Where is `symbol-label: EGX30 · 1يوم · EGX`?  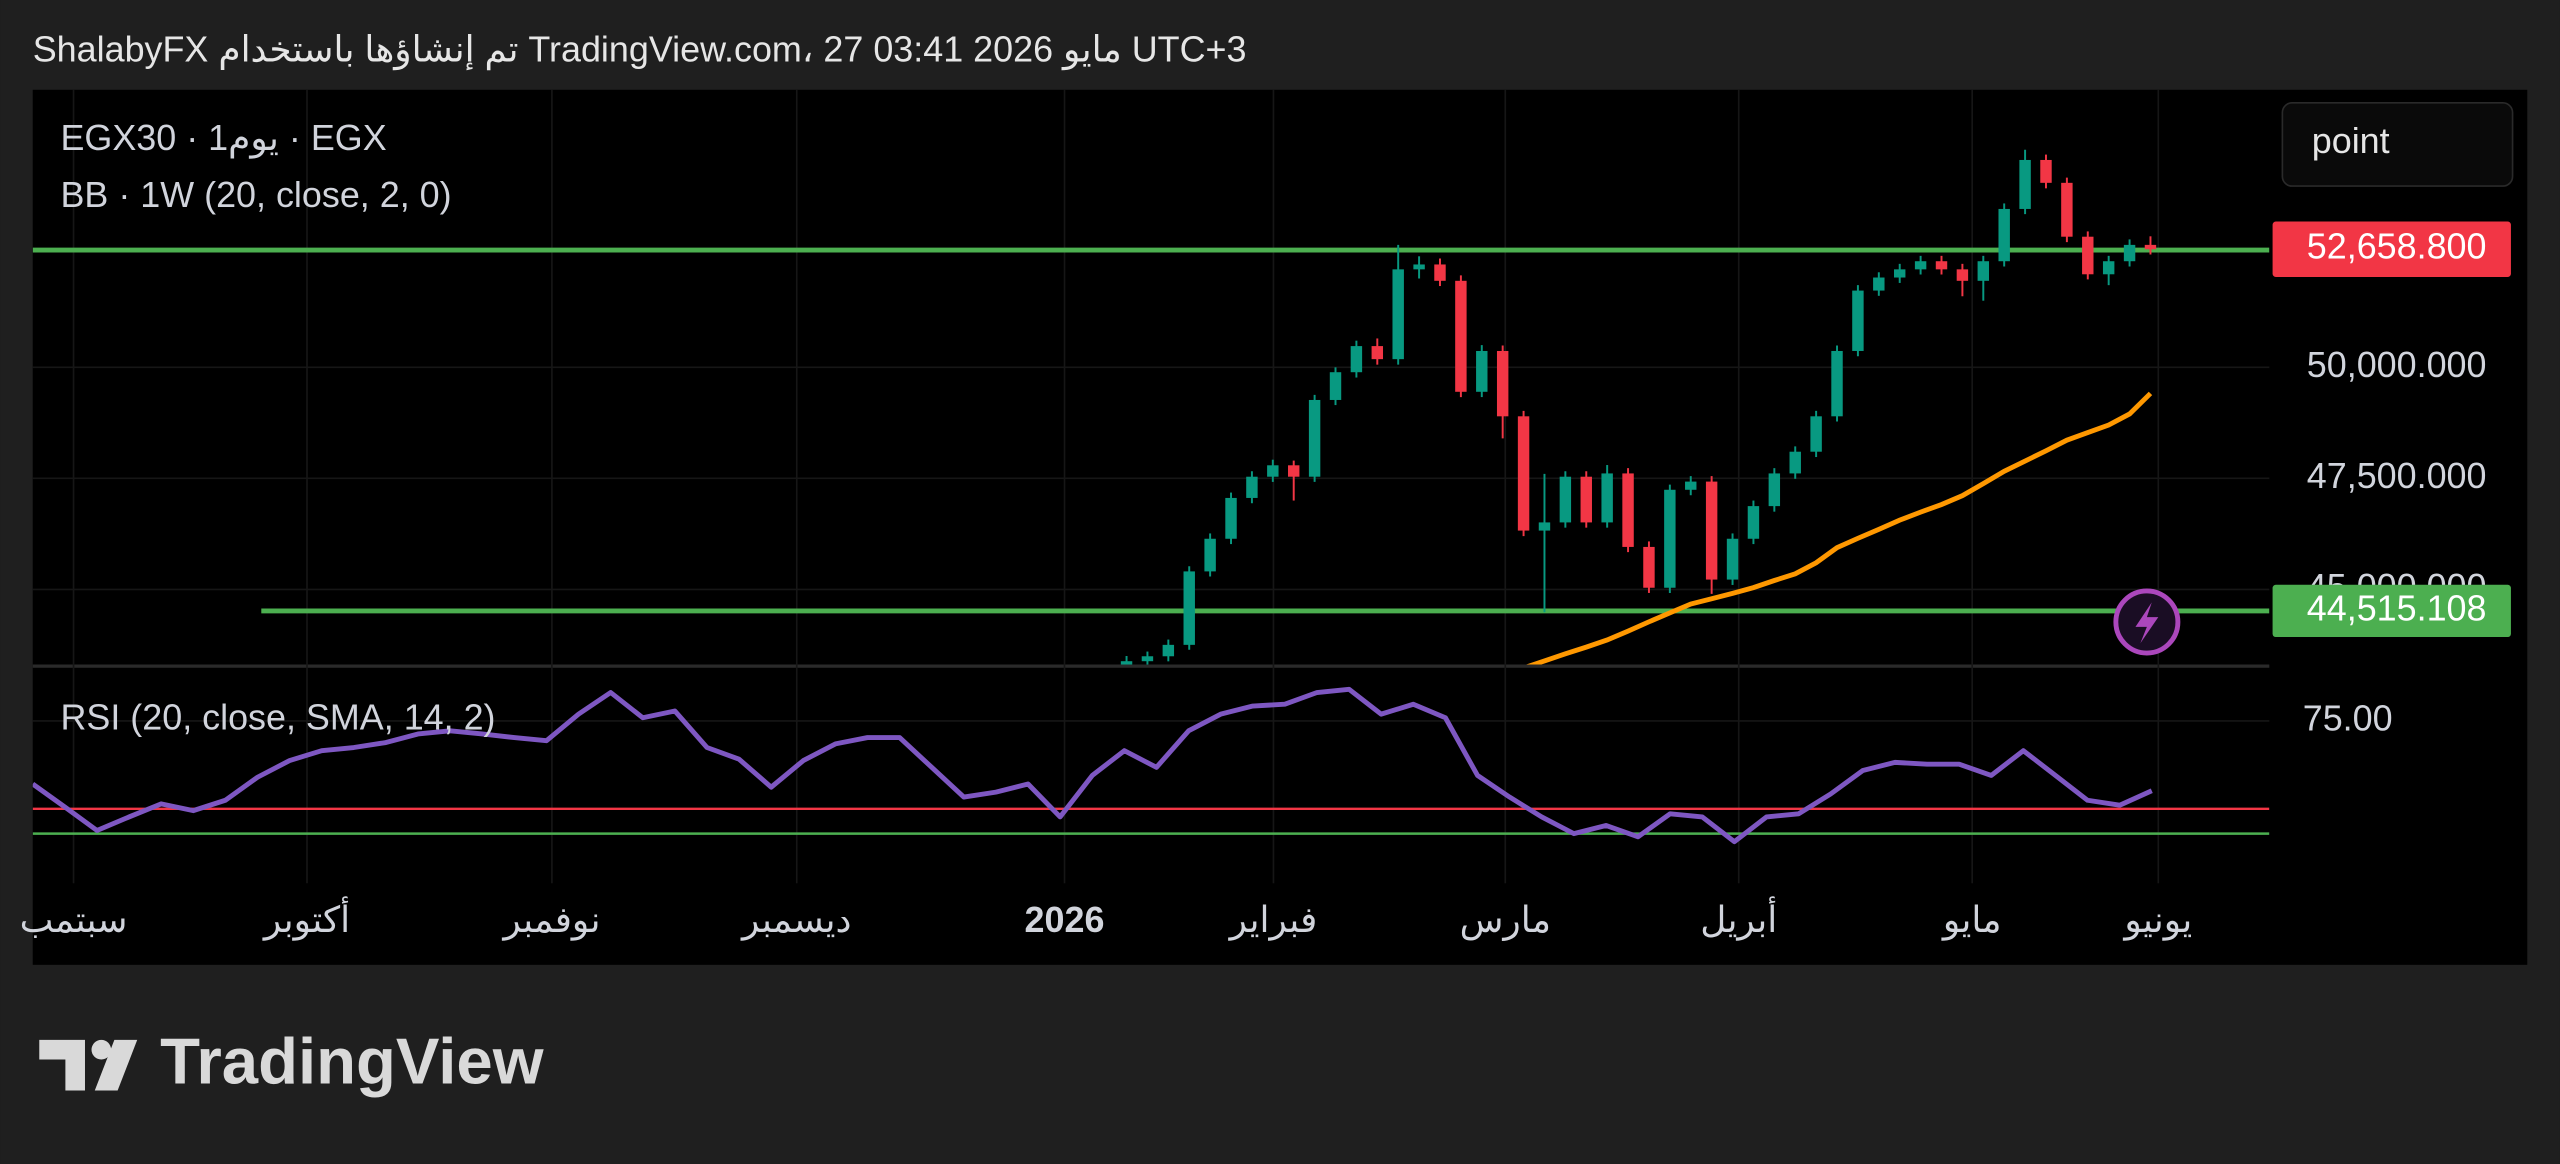 symbol-label: EGX30 · 1يوم · EGX is located at coordinates (223, 138).